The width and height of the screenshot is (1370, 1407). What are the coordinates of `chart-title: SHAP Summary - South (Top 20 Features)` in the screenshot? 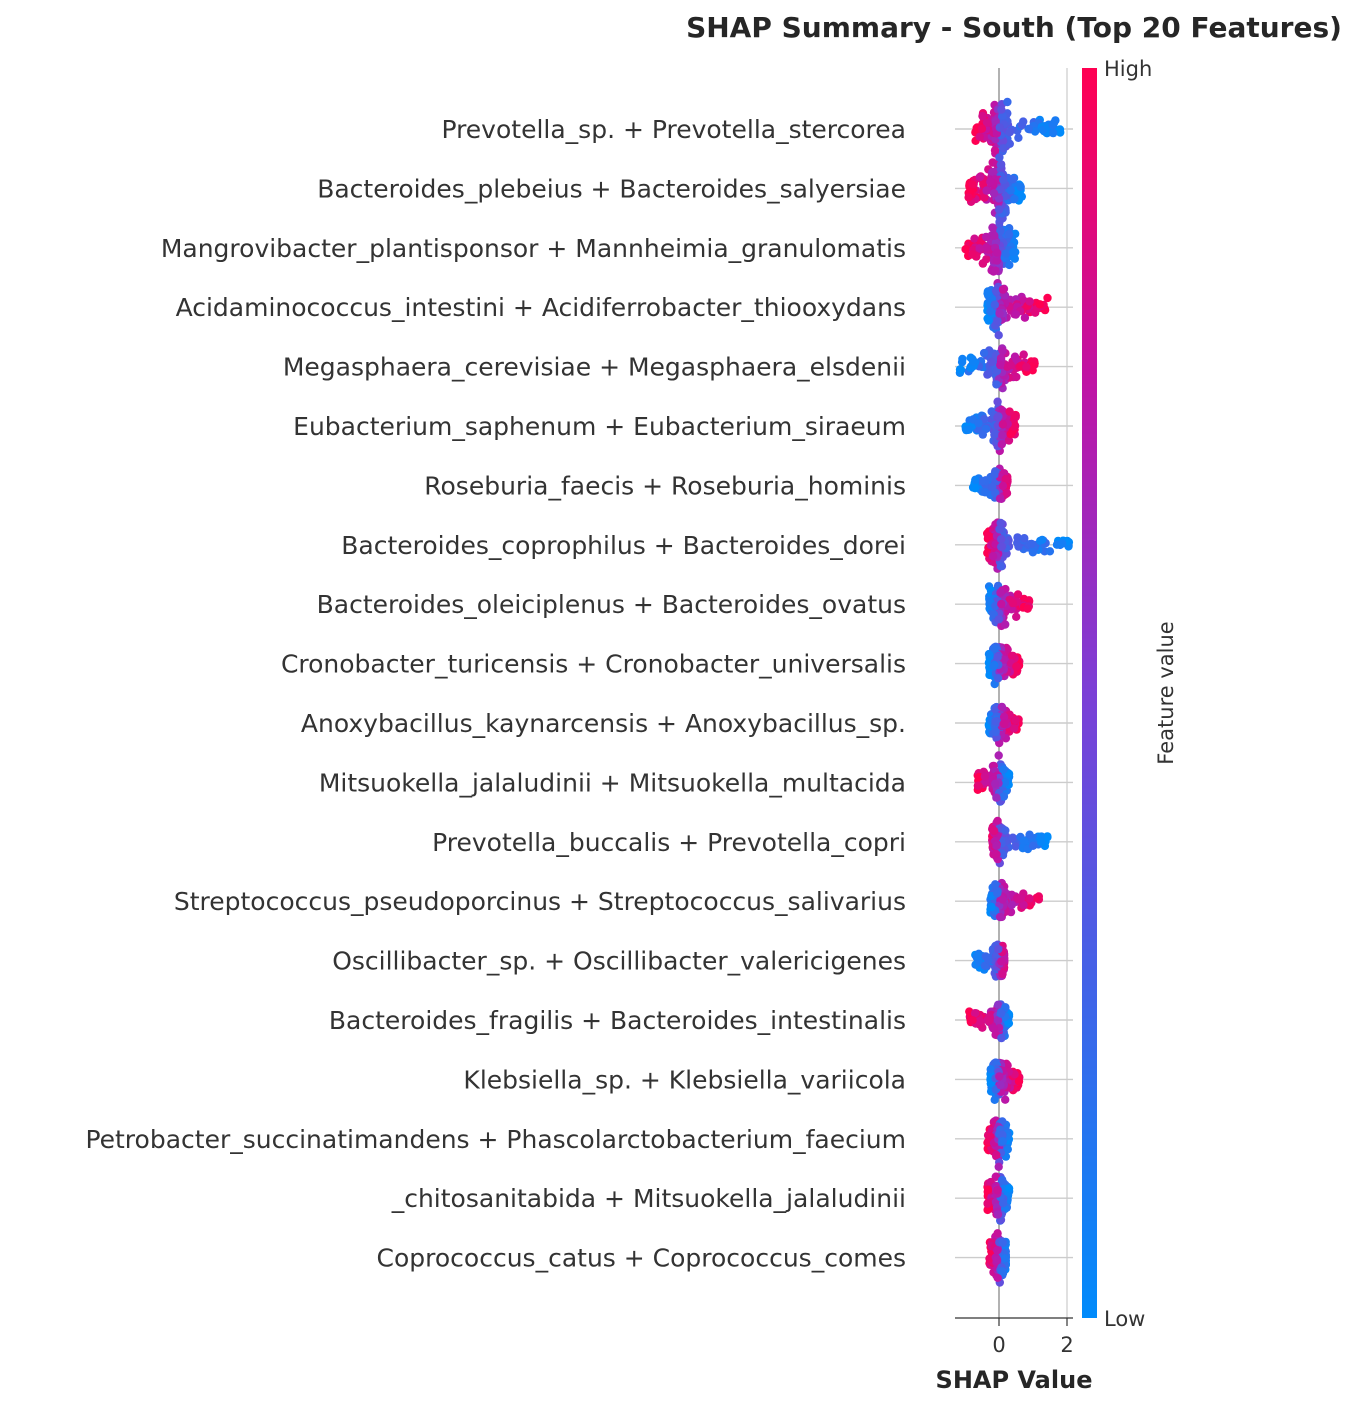 It's located at (1014, 27).